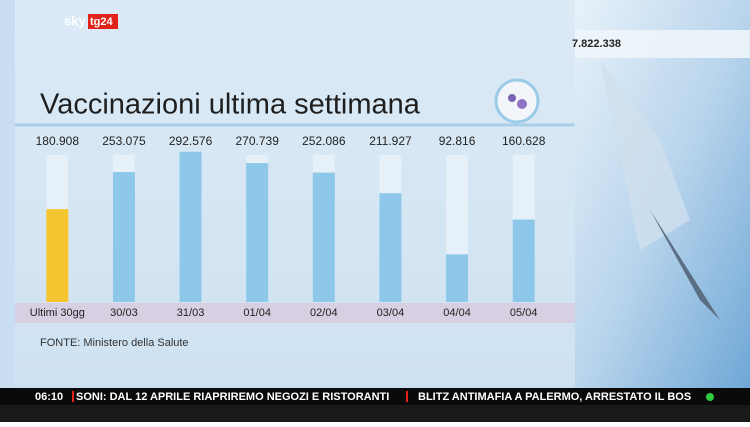  I want to click on value-label: 253.075, so click(124, 141).